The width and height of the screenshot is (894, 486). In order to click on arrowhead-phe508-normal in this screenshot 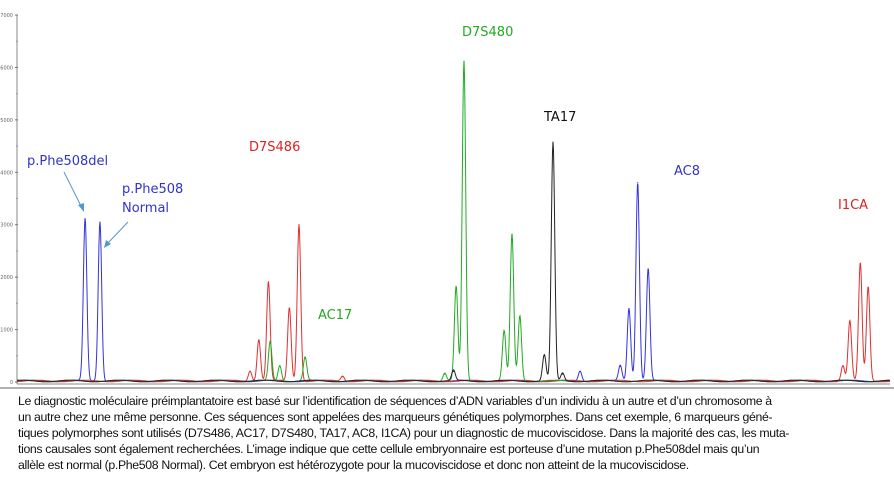, I will do `click(107, 244)`.